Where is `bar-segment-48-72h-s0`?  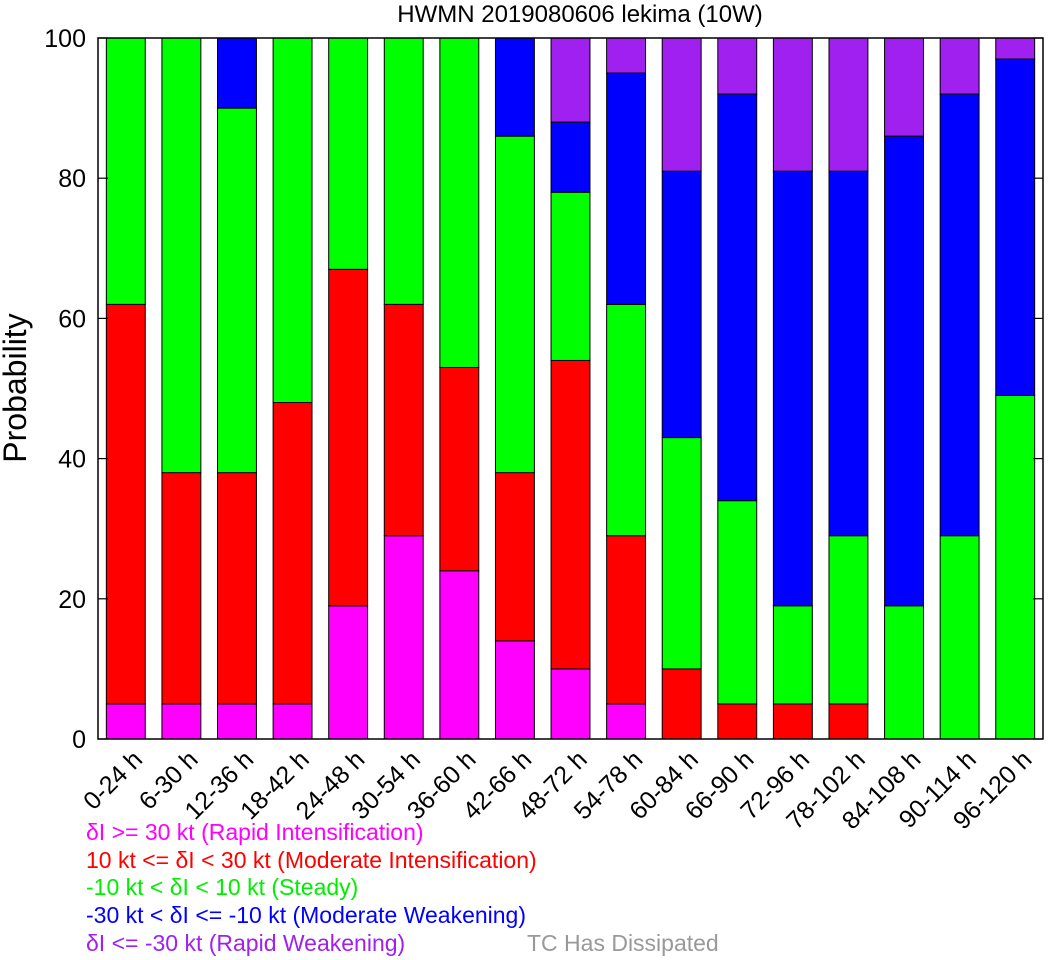
bar-segment-48-72h-s0 is located at coordinates (570, 704).